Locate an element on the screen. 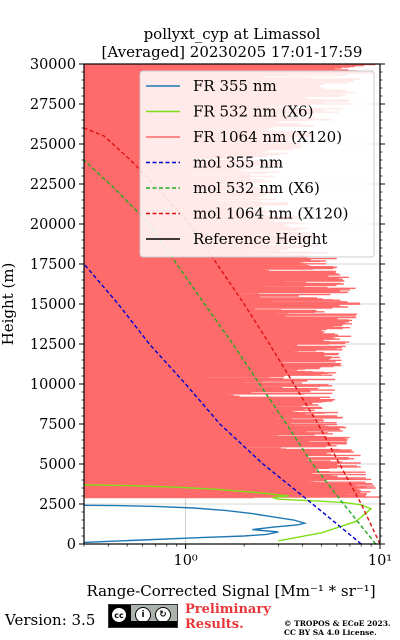 The image size is (400, 640). y-tick-label: 30000 is located at coordinates (53, 65).